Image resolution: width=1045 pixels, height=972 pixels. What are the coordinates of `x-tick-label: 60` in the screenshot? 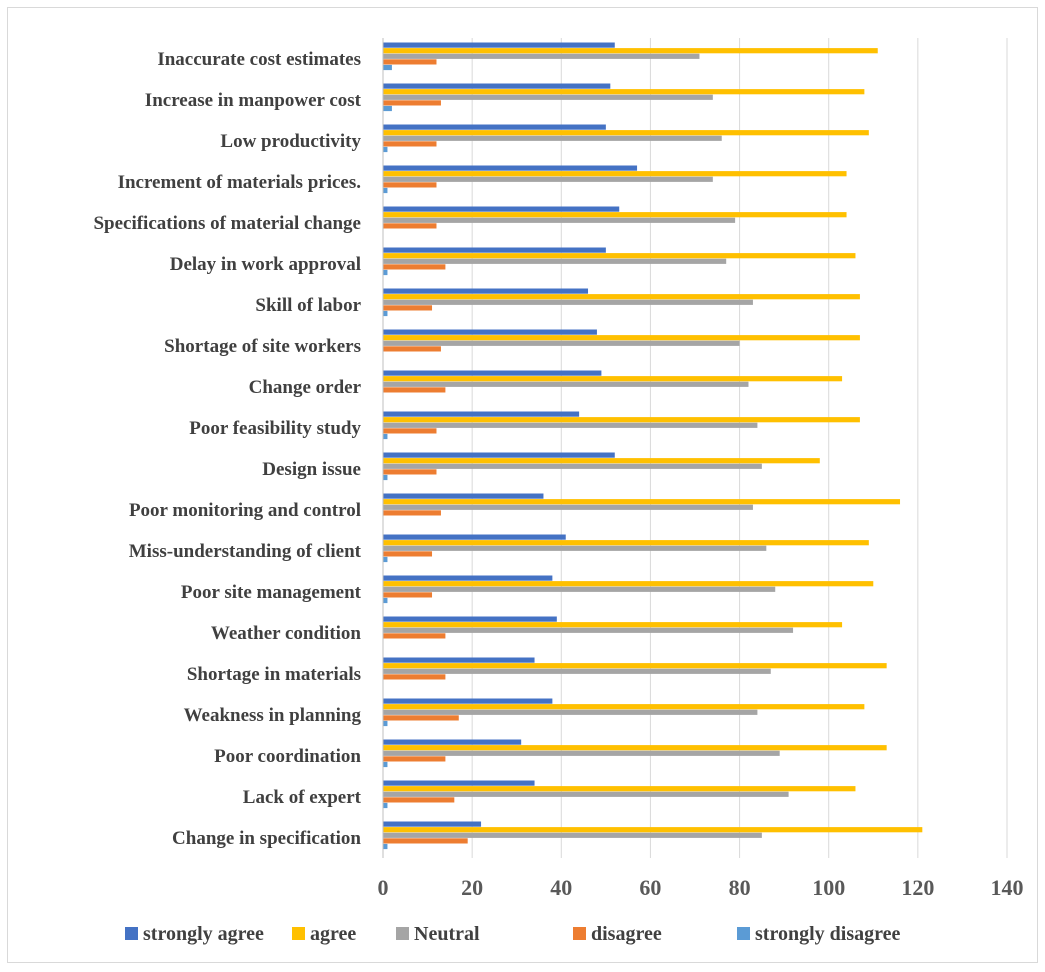 It's located at (650, 887).